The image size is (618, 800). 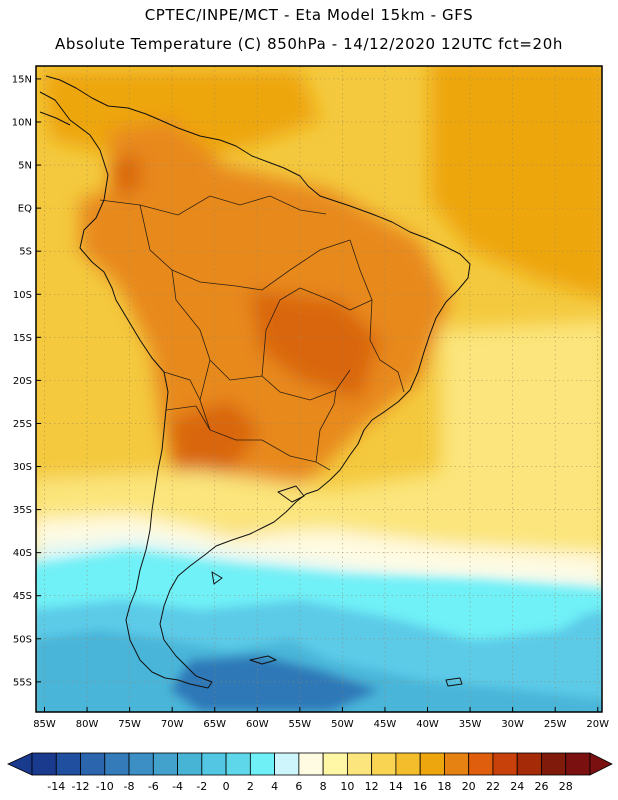 What do you see at coordinates (22, 510) in the screenshot?
I see `latitude-label: 35S` at bounding box center [22, 510].